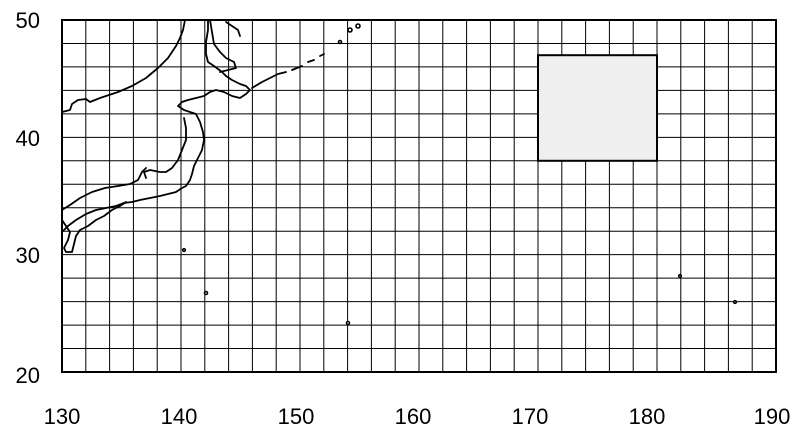 The height and width of the screenshot is (434, 809). I want to click on kyushu-coastline, so click(94, 227).